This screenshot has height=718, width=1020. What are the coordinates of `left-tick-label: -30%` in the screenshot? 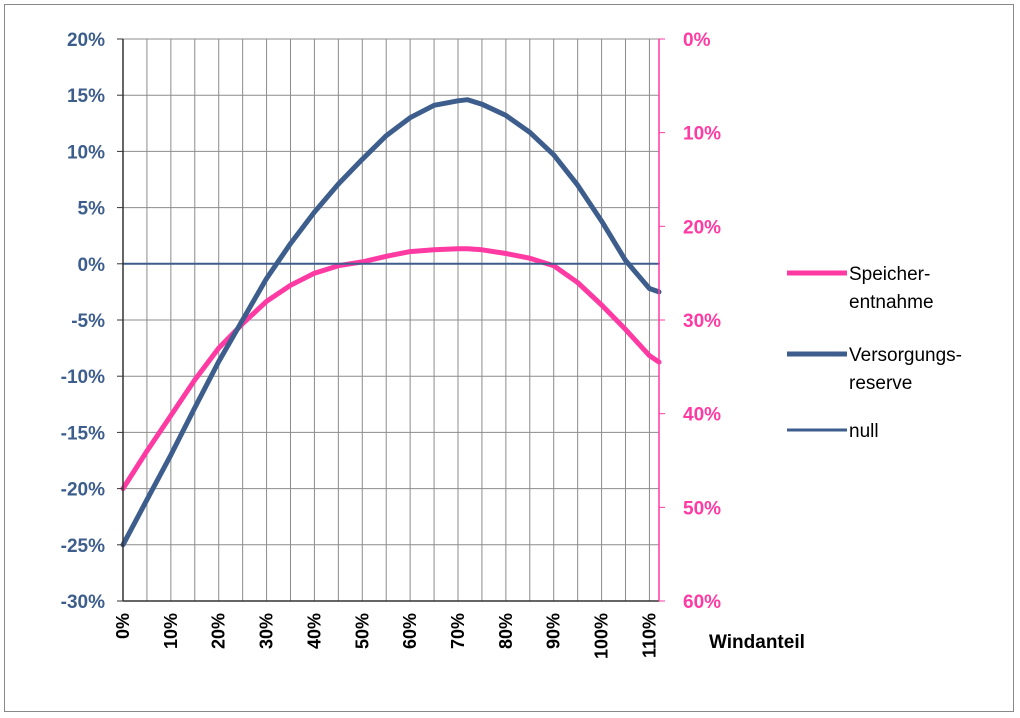 It's located at (83, 602).